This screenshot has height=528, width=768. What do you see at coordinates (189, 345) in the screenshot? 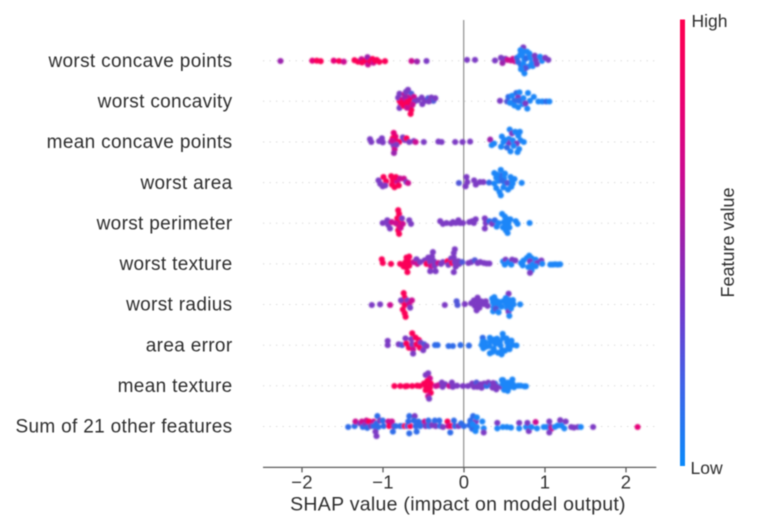
I see `svg-text: area error` at bounding box center [189, 345].